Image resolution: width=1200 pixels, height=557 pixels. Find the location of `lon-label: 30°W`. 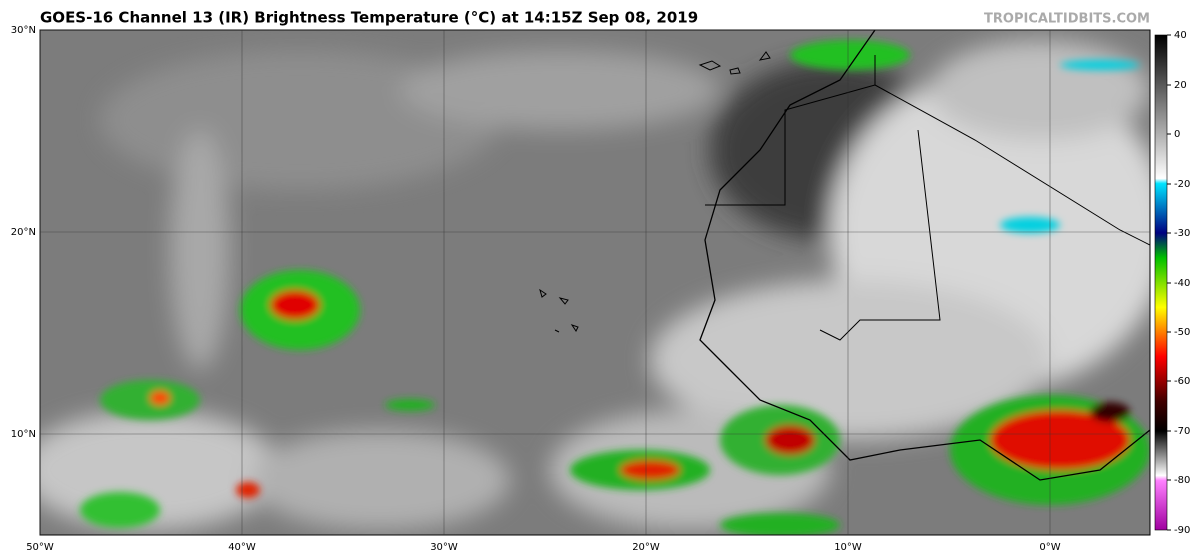

lon-label: 30°W is located at coordinates (444, 547).